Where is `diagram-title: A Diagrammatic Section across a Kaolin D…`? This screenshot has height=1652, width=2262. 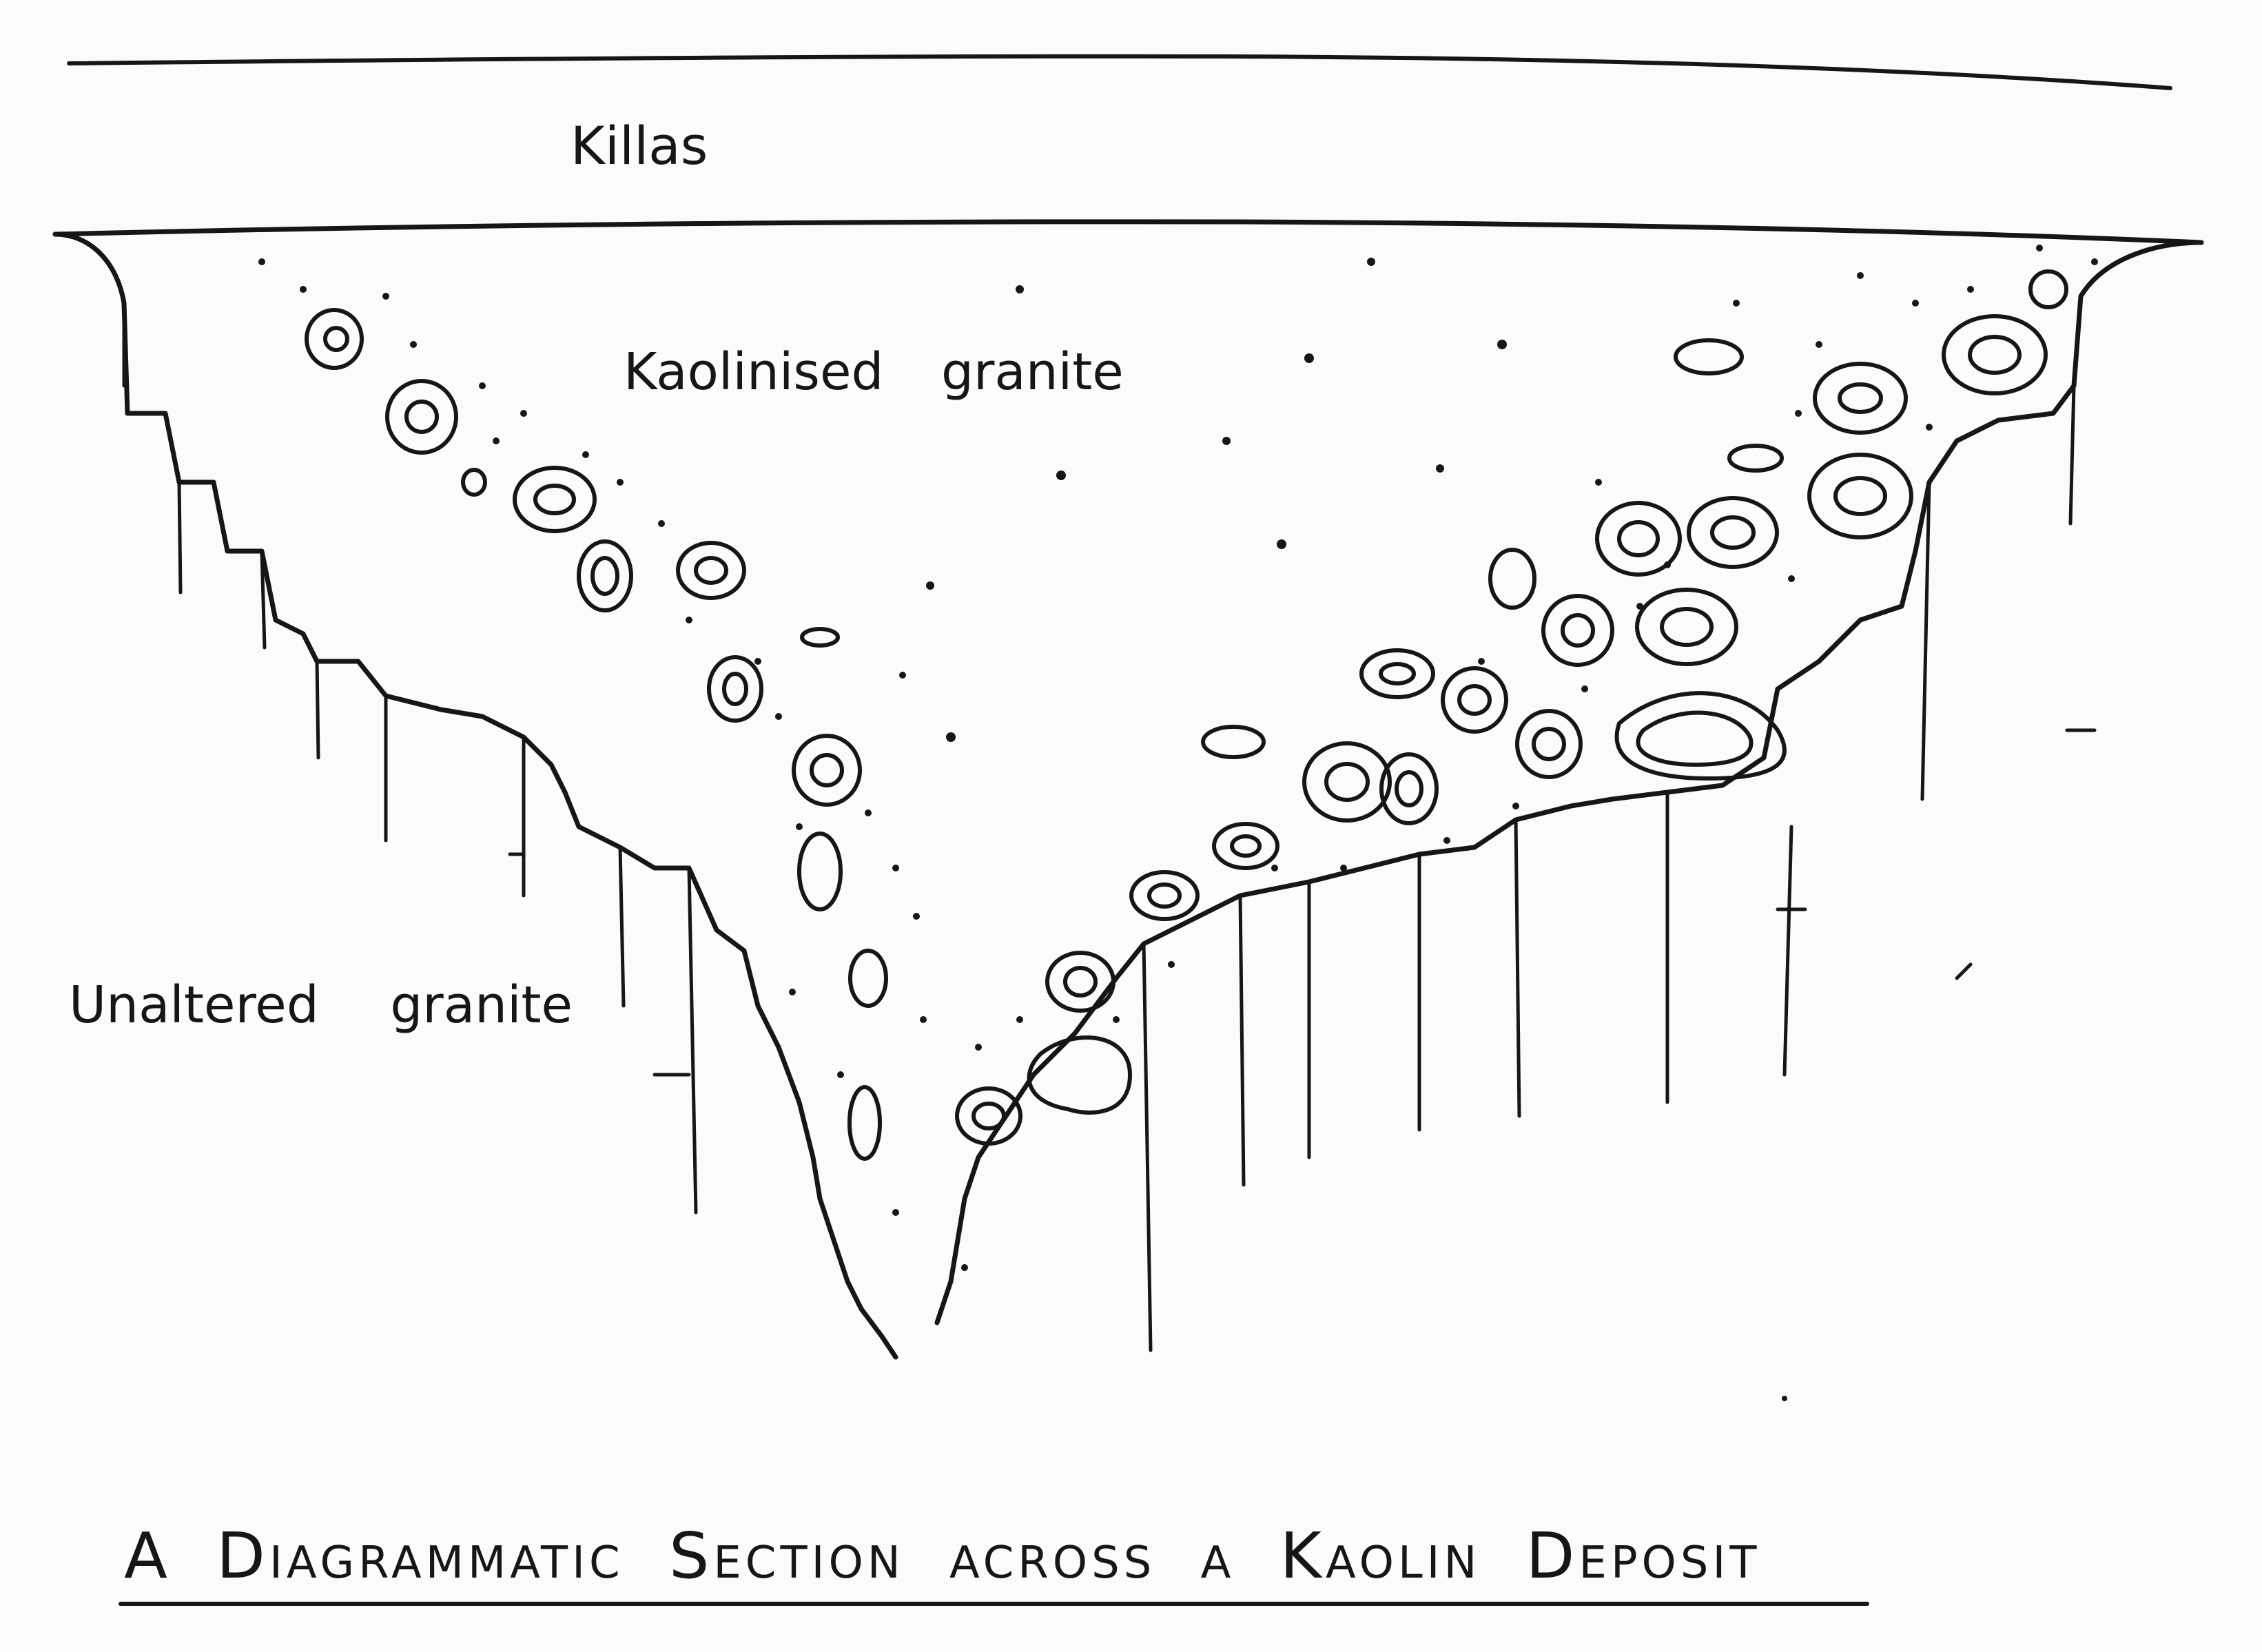 diagram-title: A Diagrammatic Section across a Kaolin D… is located at coordinates (942, 1556).